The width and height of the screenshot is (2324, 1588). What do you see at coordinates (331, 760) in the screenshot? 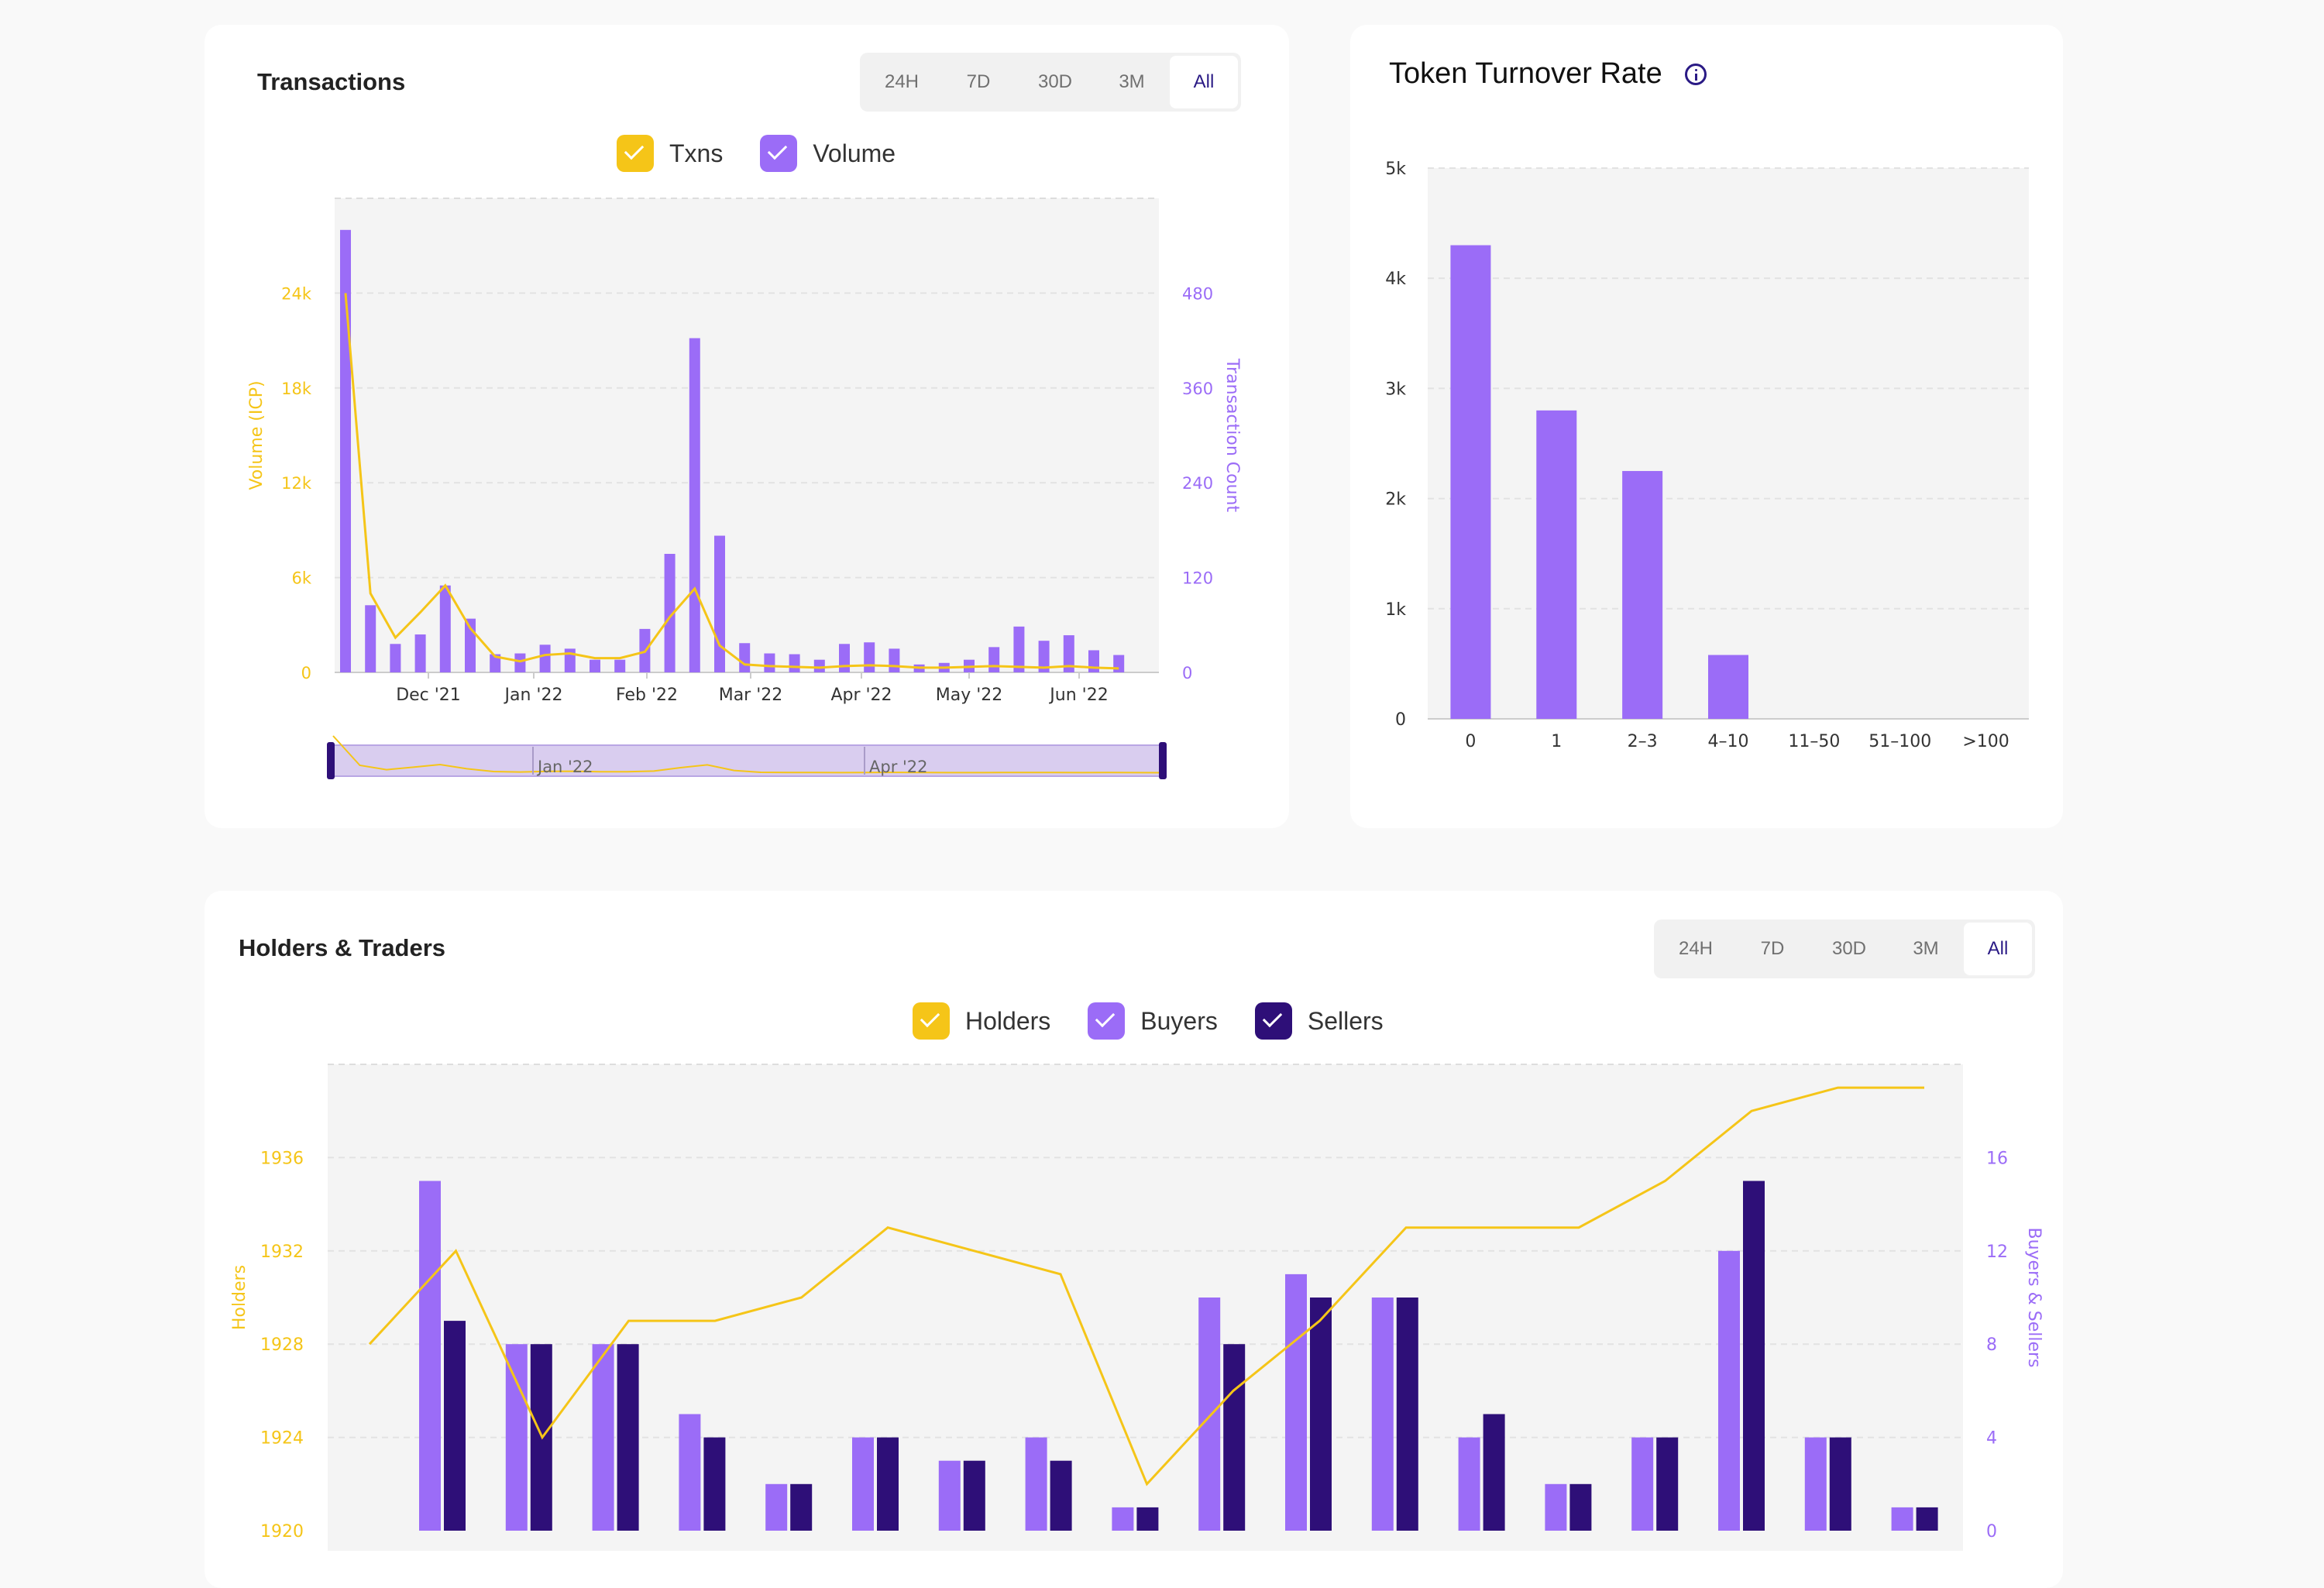
I see `navigator-handle-left` at bounding box center [331, 760].